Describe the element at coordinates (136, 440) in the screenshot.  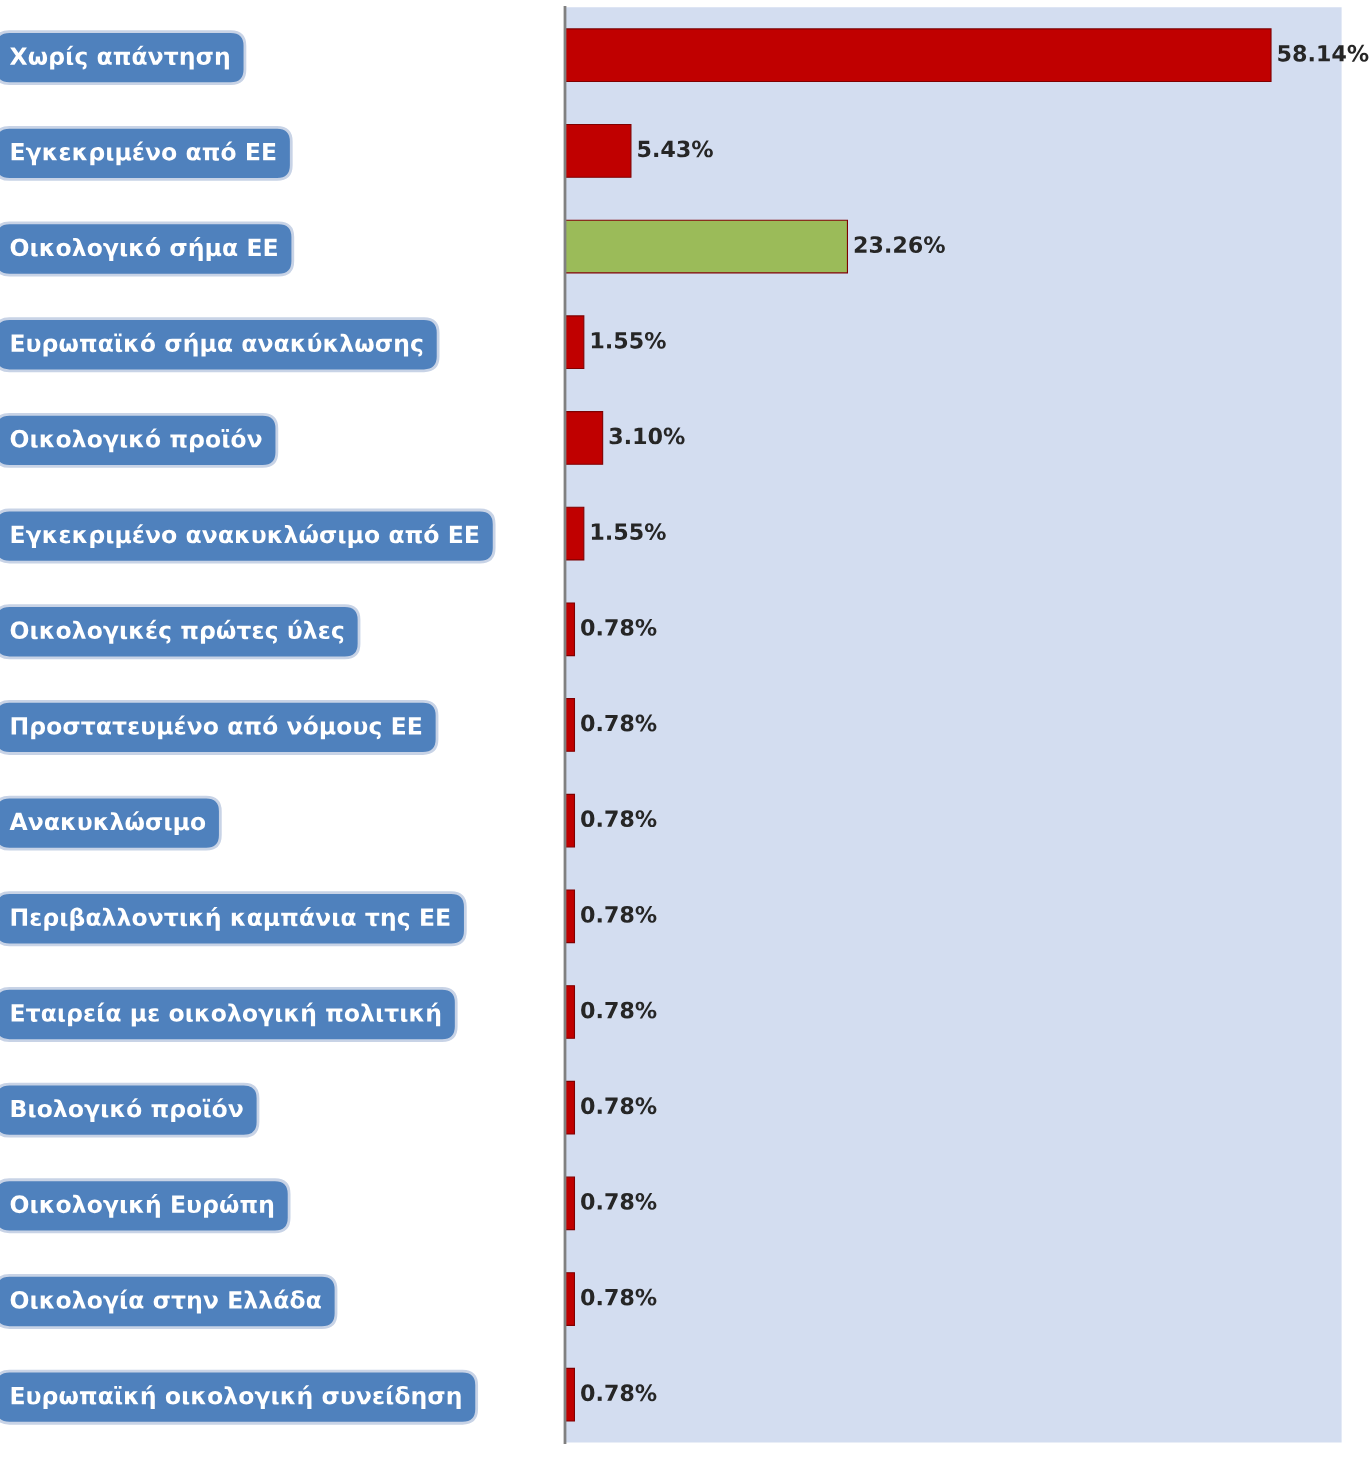
I see `y-tick-label: Οικολογικό προϊόν` at that location.